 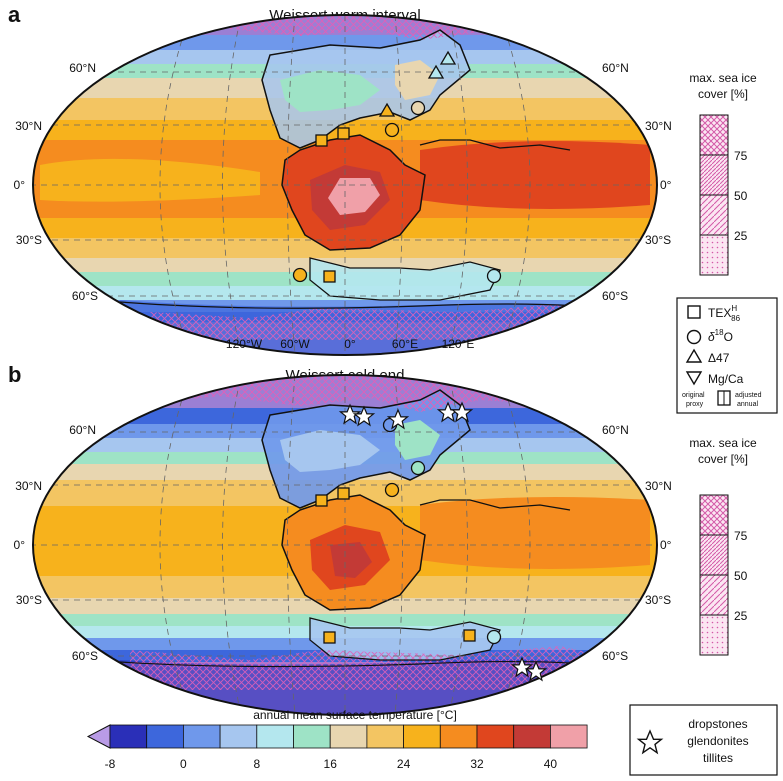 I want to click on proxy-legend-adjusted-2: annual, so click(x=747, y=404).